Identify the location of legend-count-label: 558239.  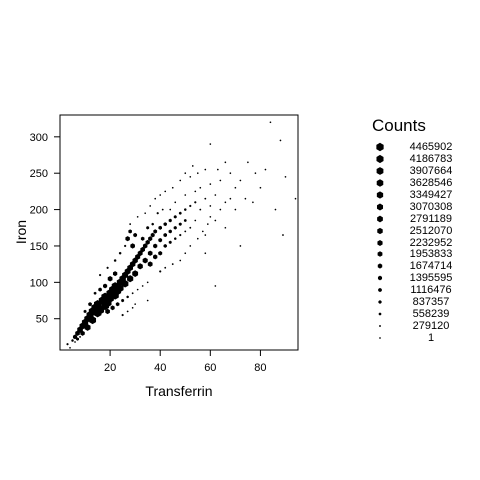
(431, 314).